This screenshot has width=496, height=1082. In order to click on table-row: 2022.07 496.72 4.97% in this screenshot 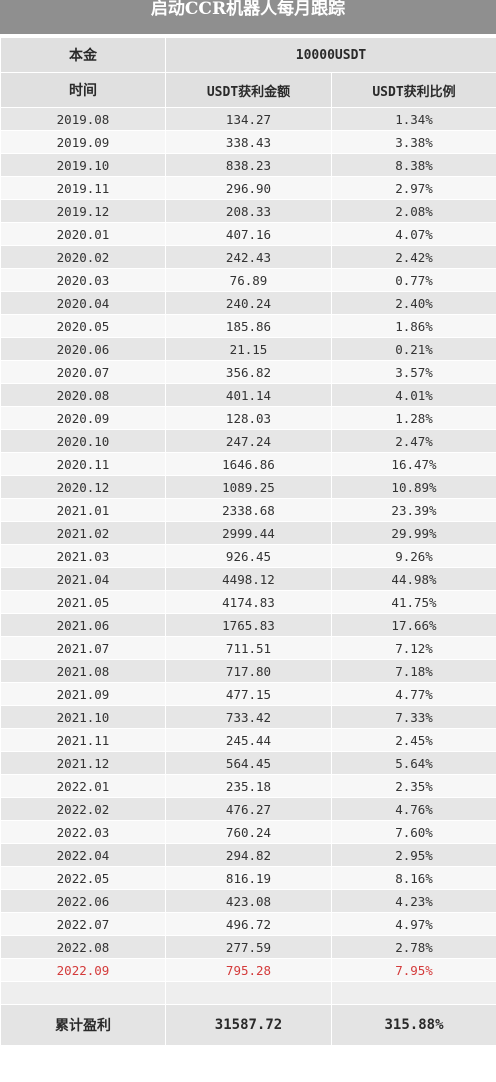, I will do `click(248, 924)`.